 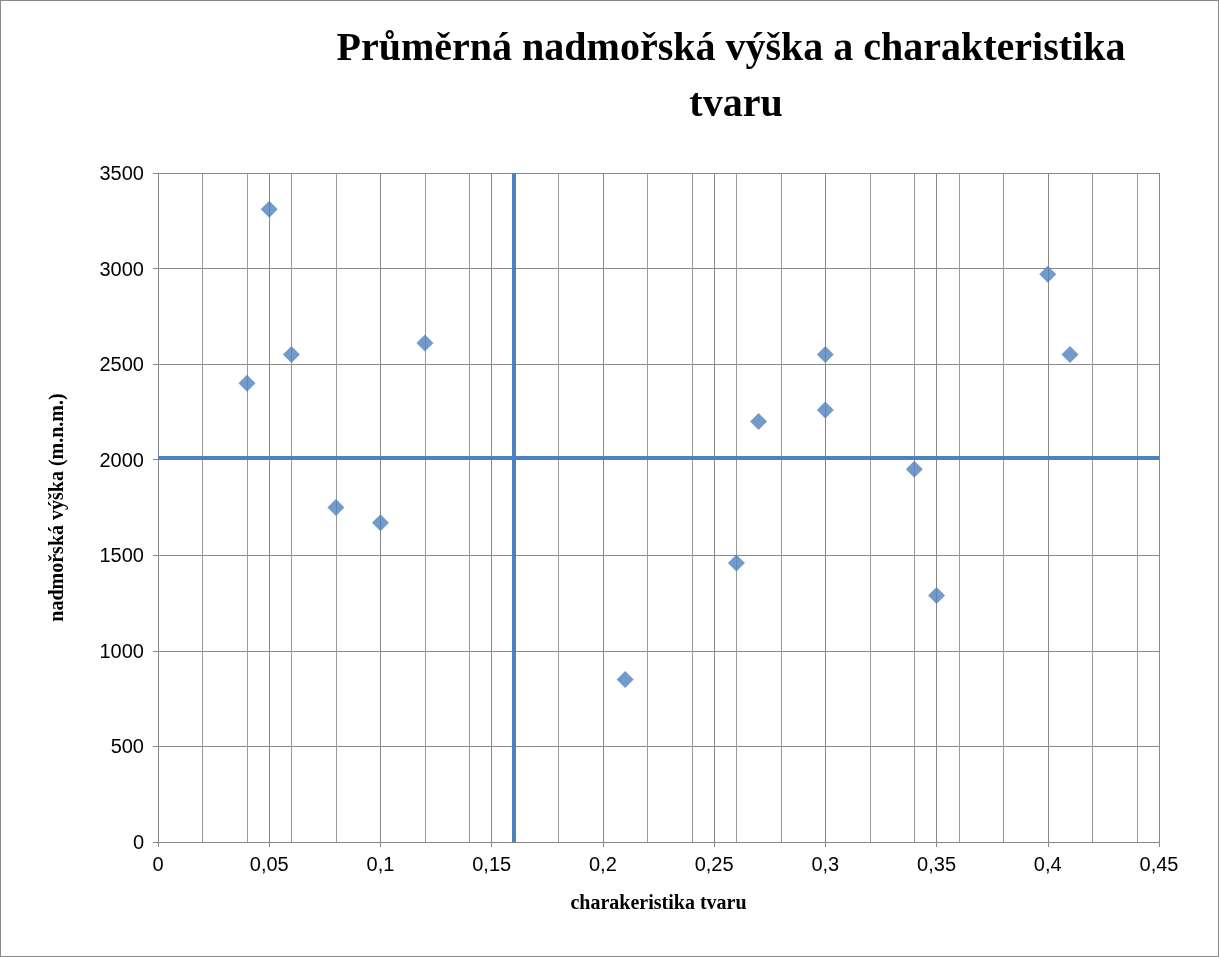 What do you see at coordinates (127, 746) in the screenshot?
I see `y-tick-label: 500` at bounding box center [127, 746].